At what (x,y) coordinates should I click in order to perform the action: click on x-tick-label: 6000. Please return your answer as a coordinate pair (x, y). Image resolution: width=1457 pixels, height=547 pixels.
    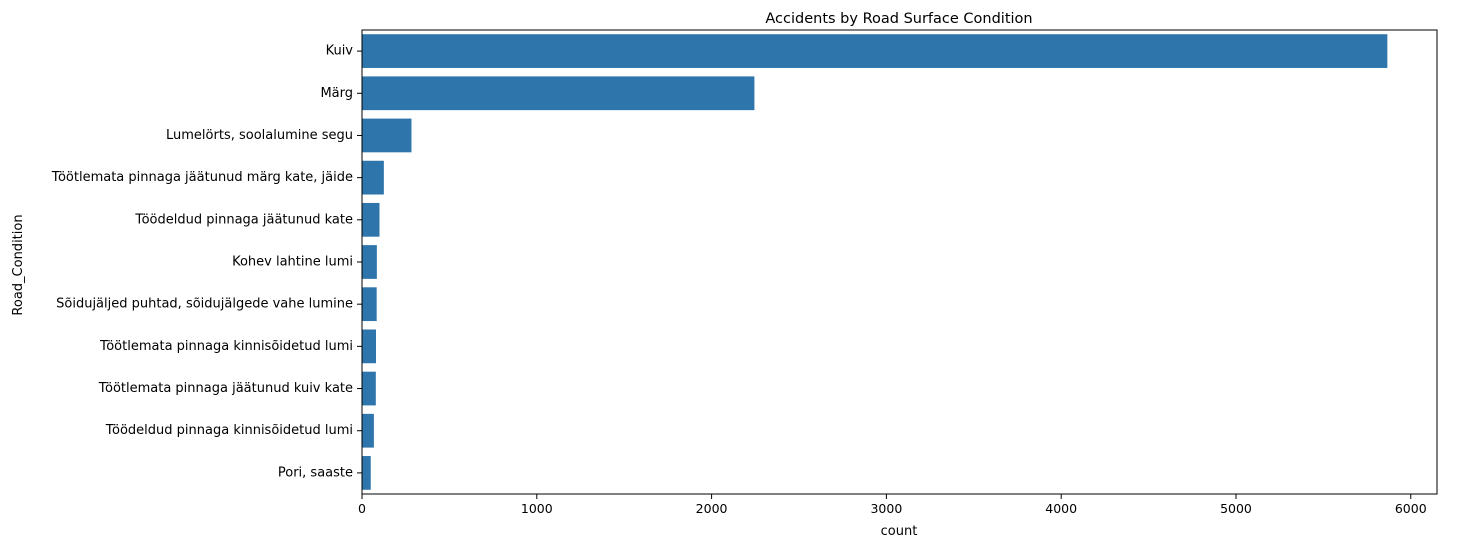
    Looking at the image, I should click on (1411, 508).